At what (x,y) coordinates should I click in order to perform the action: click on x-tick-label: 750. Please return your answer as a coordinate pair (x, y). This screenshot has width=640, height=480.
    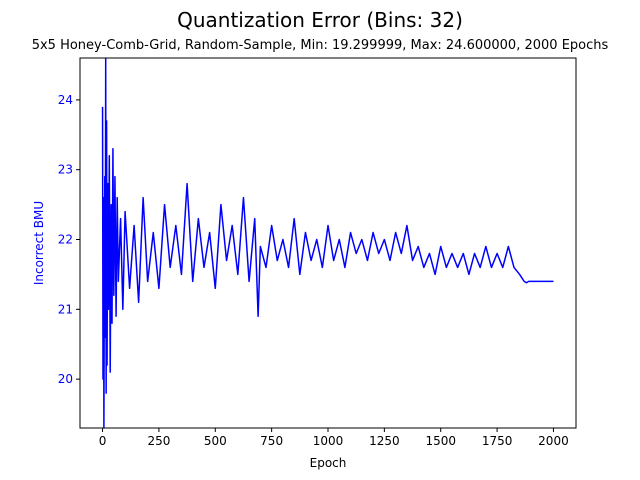
    Looking at the image, I should click on (271, 441).